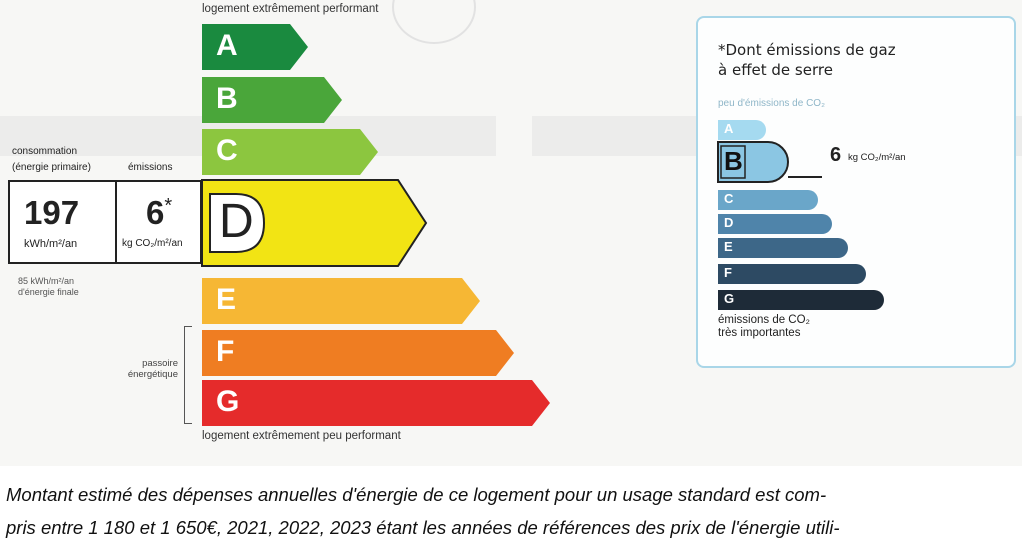 The height and width of the screenshot is (556, 1022). I want to click on final-energy-line2: d'énergie finale, so click(48, 292).